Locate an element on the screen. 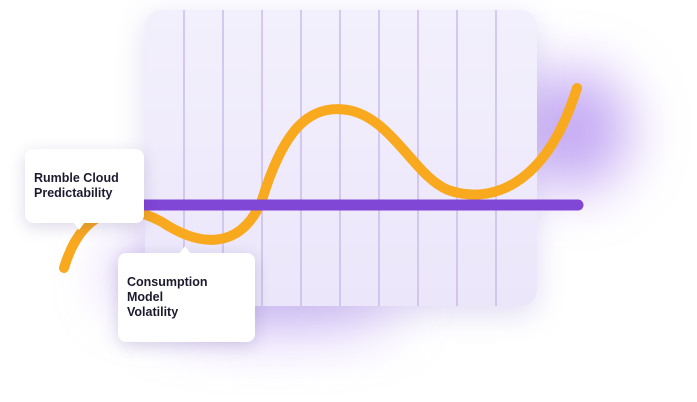 The image size is (697, 402). volatility-callout: Consumption Model Volatility is located at coordinates (186, 294).